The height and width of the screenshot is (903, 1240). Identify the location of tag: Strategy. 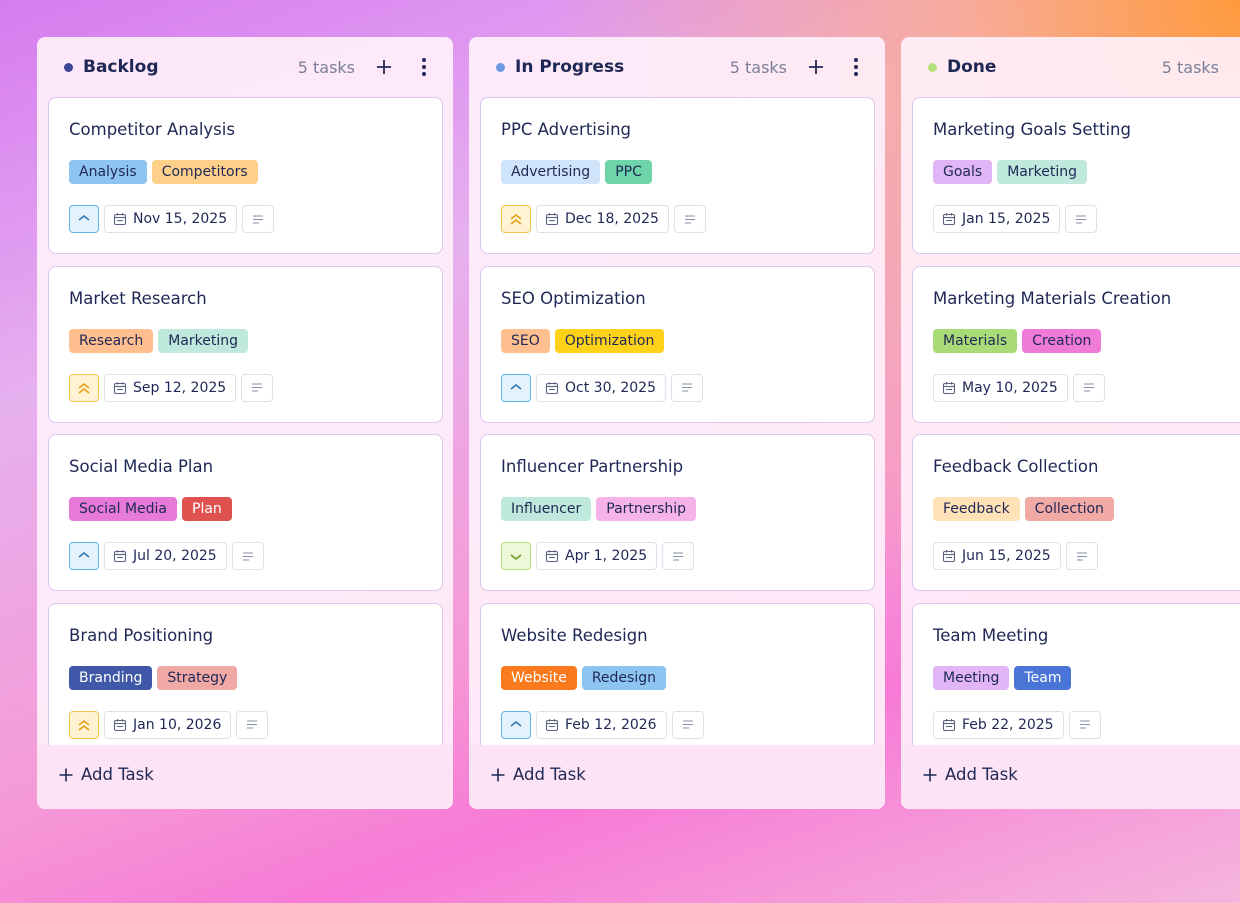
(197, 677).